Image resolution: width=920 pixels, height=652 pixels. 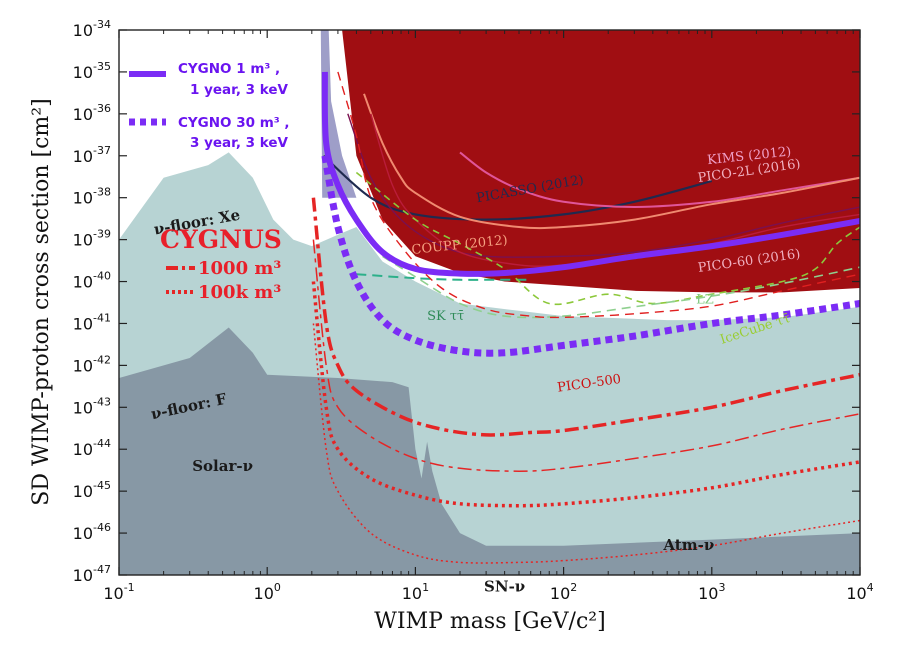 I want to click on annotation-solar: Solar-ν, so click(x=222, y=466).